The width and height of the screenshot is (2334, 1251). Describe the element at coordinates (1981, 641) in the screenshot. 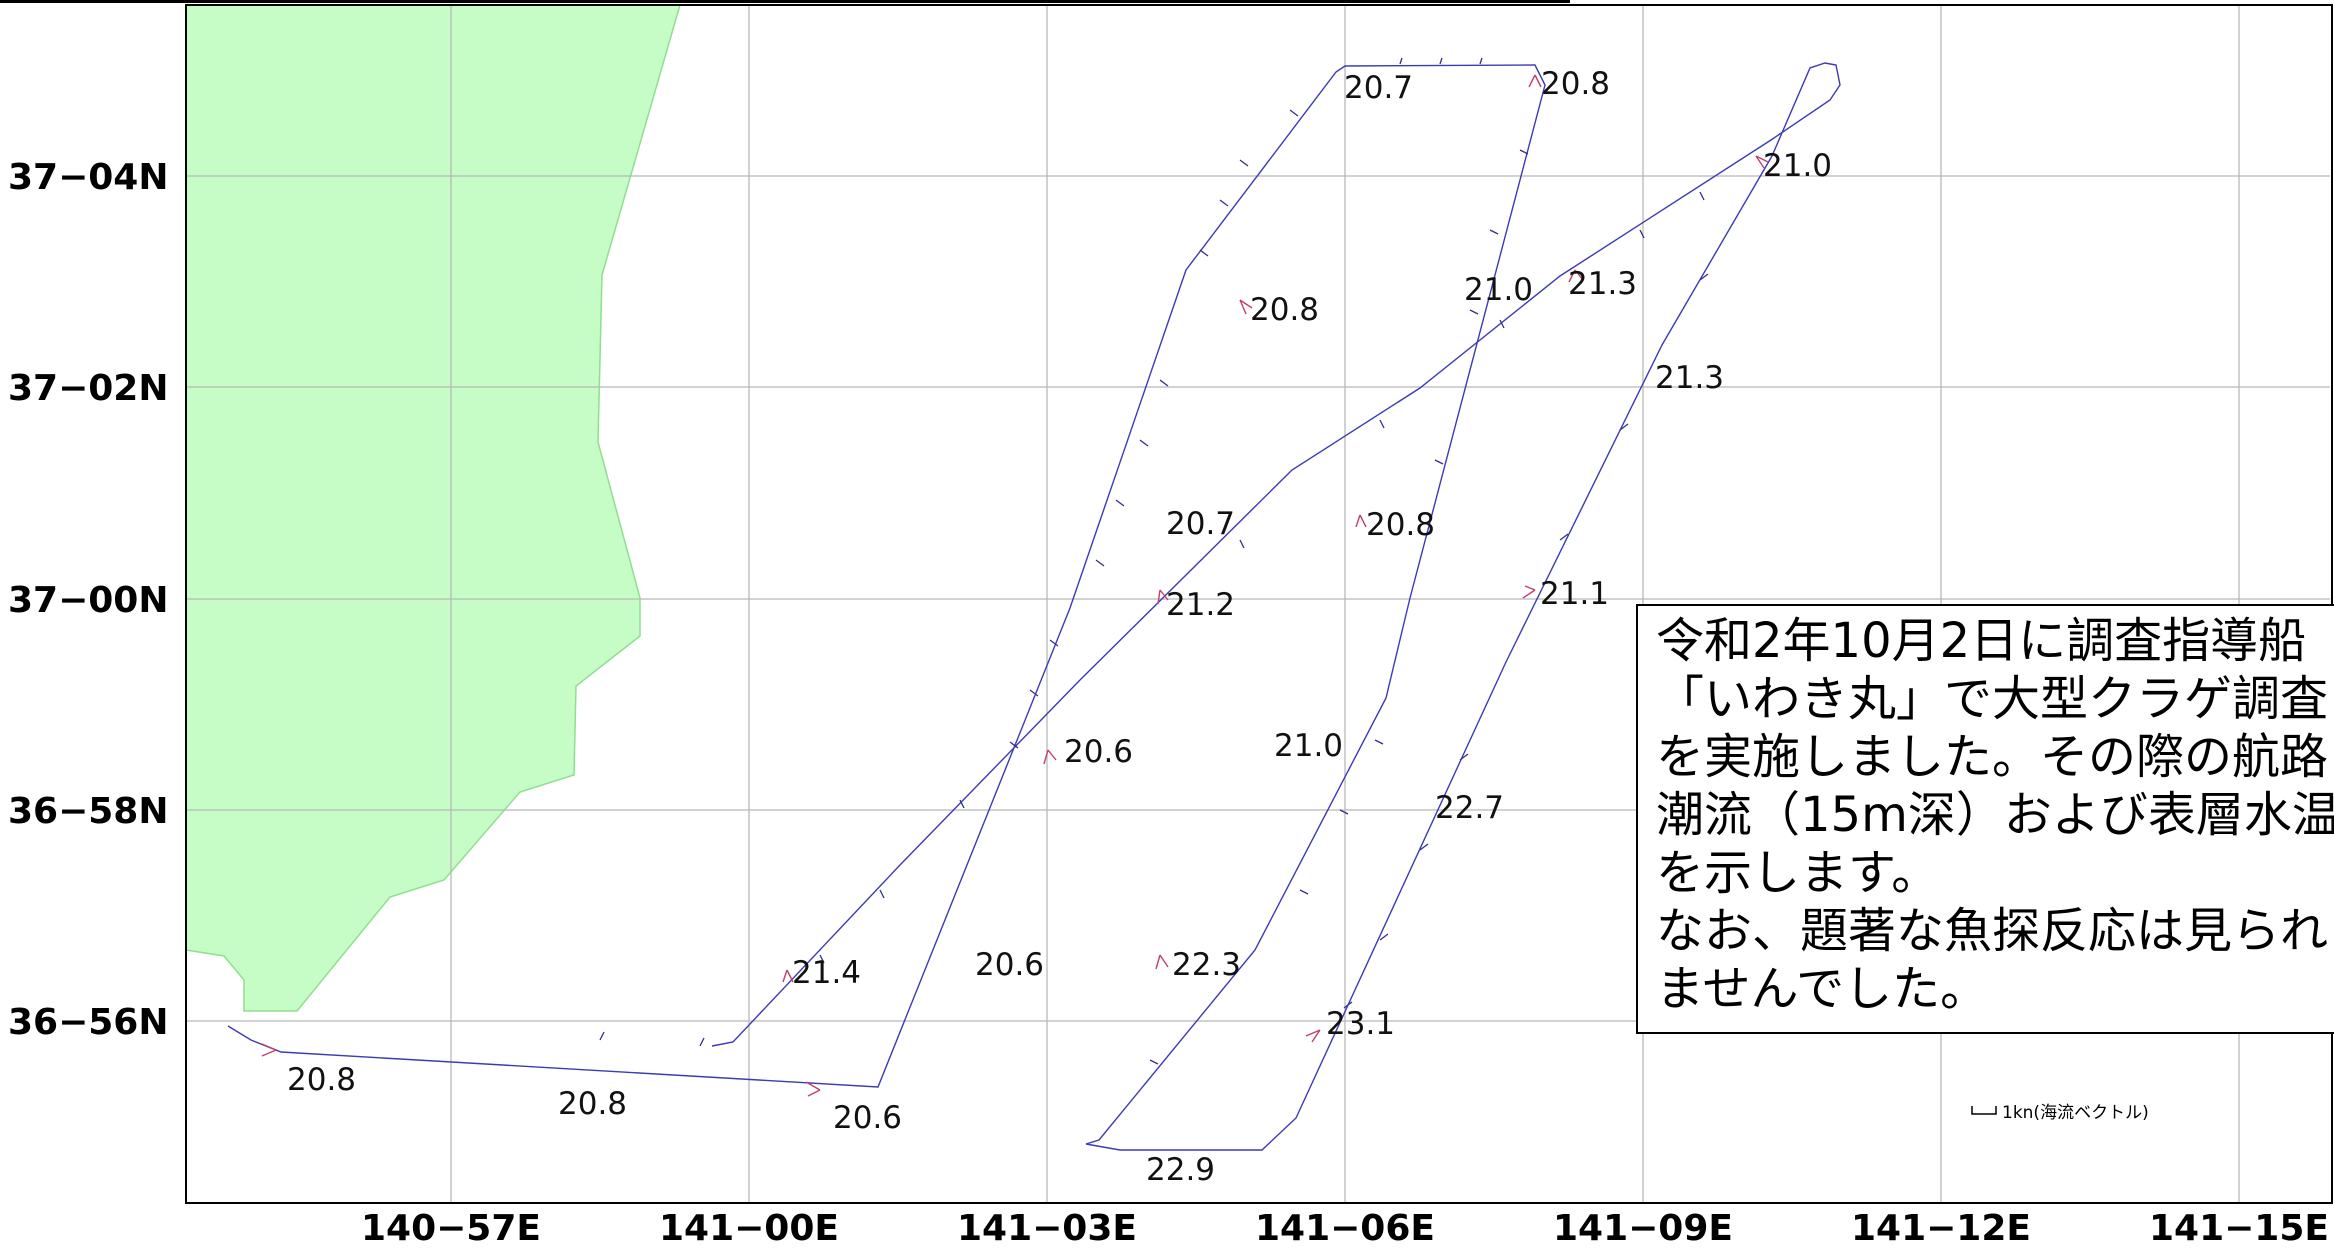

I see `note-line: 令和2年10月2日に調査指導船` at that location.